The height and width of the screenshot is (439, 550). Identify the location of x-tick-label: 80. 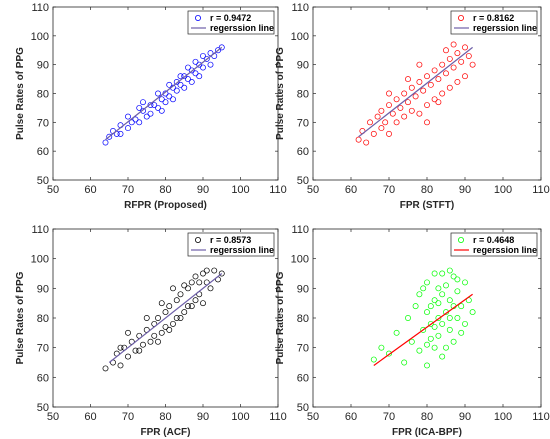
(427, 190).